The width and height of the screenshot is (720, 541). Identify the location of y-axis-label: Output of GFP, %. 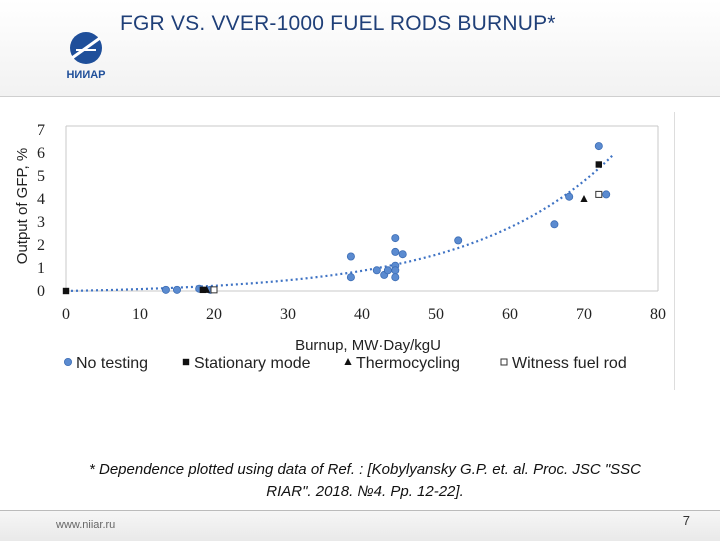
(22, 206).